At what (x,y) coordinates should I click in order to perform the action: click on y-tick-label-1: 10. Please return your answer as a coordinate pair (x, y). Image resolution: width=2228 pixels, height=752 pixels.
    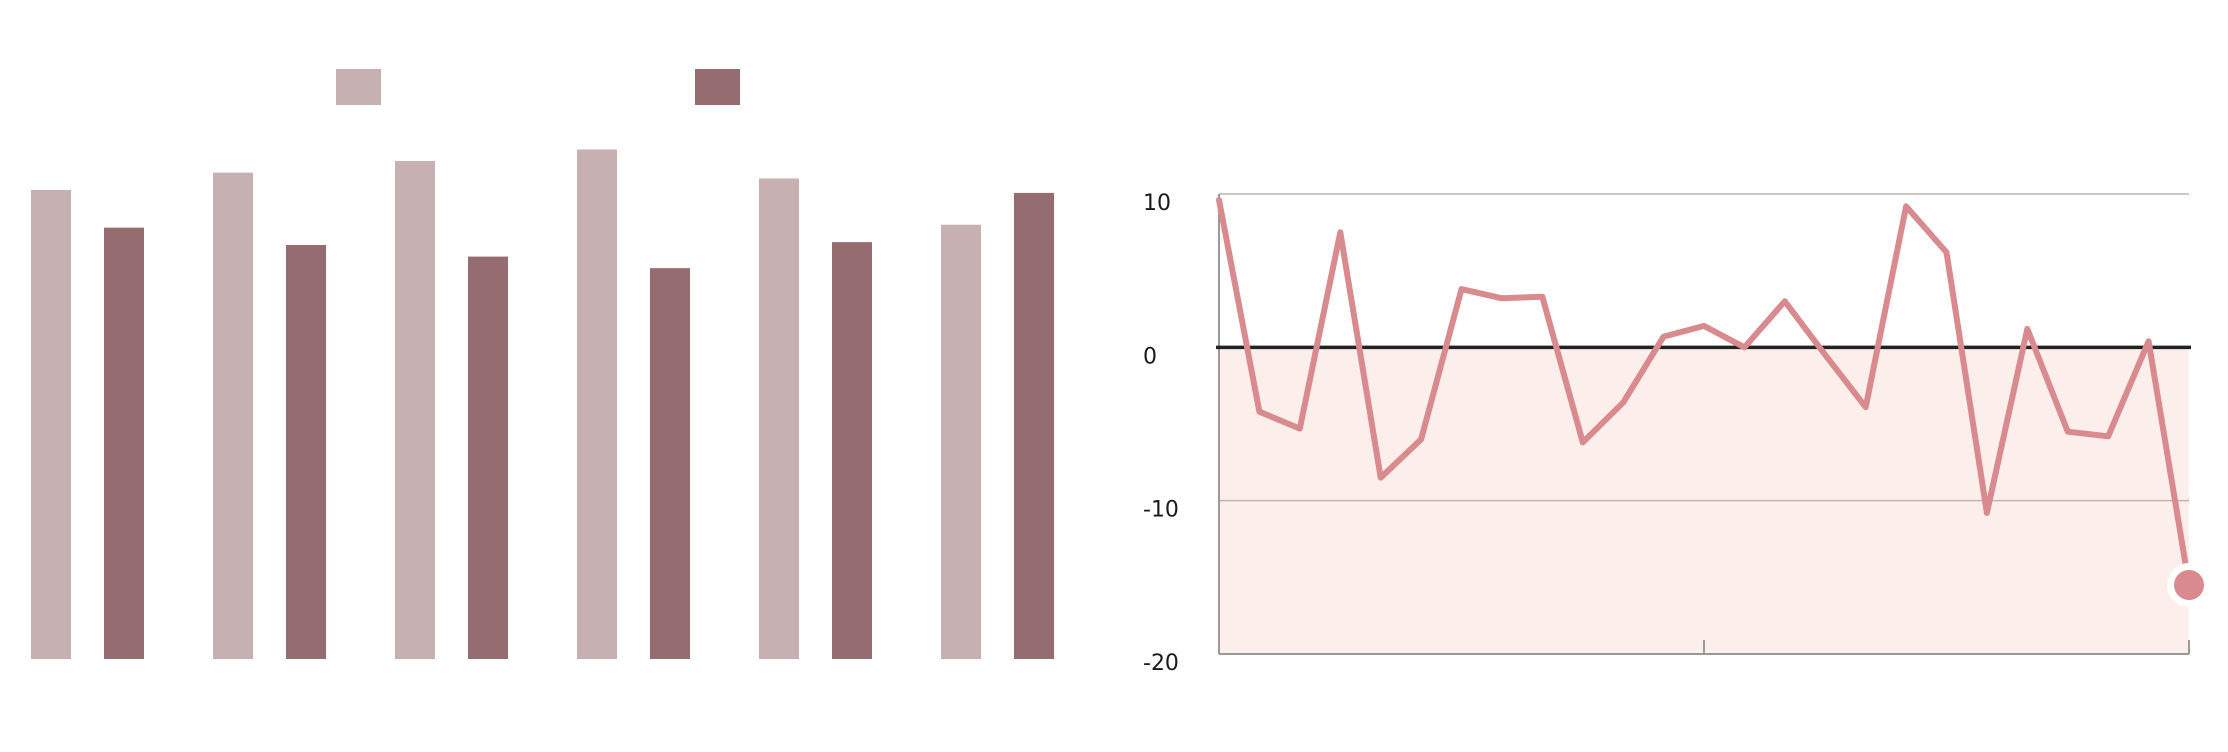
    Looking at the image, I should click on (1157, 203).